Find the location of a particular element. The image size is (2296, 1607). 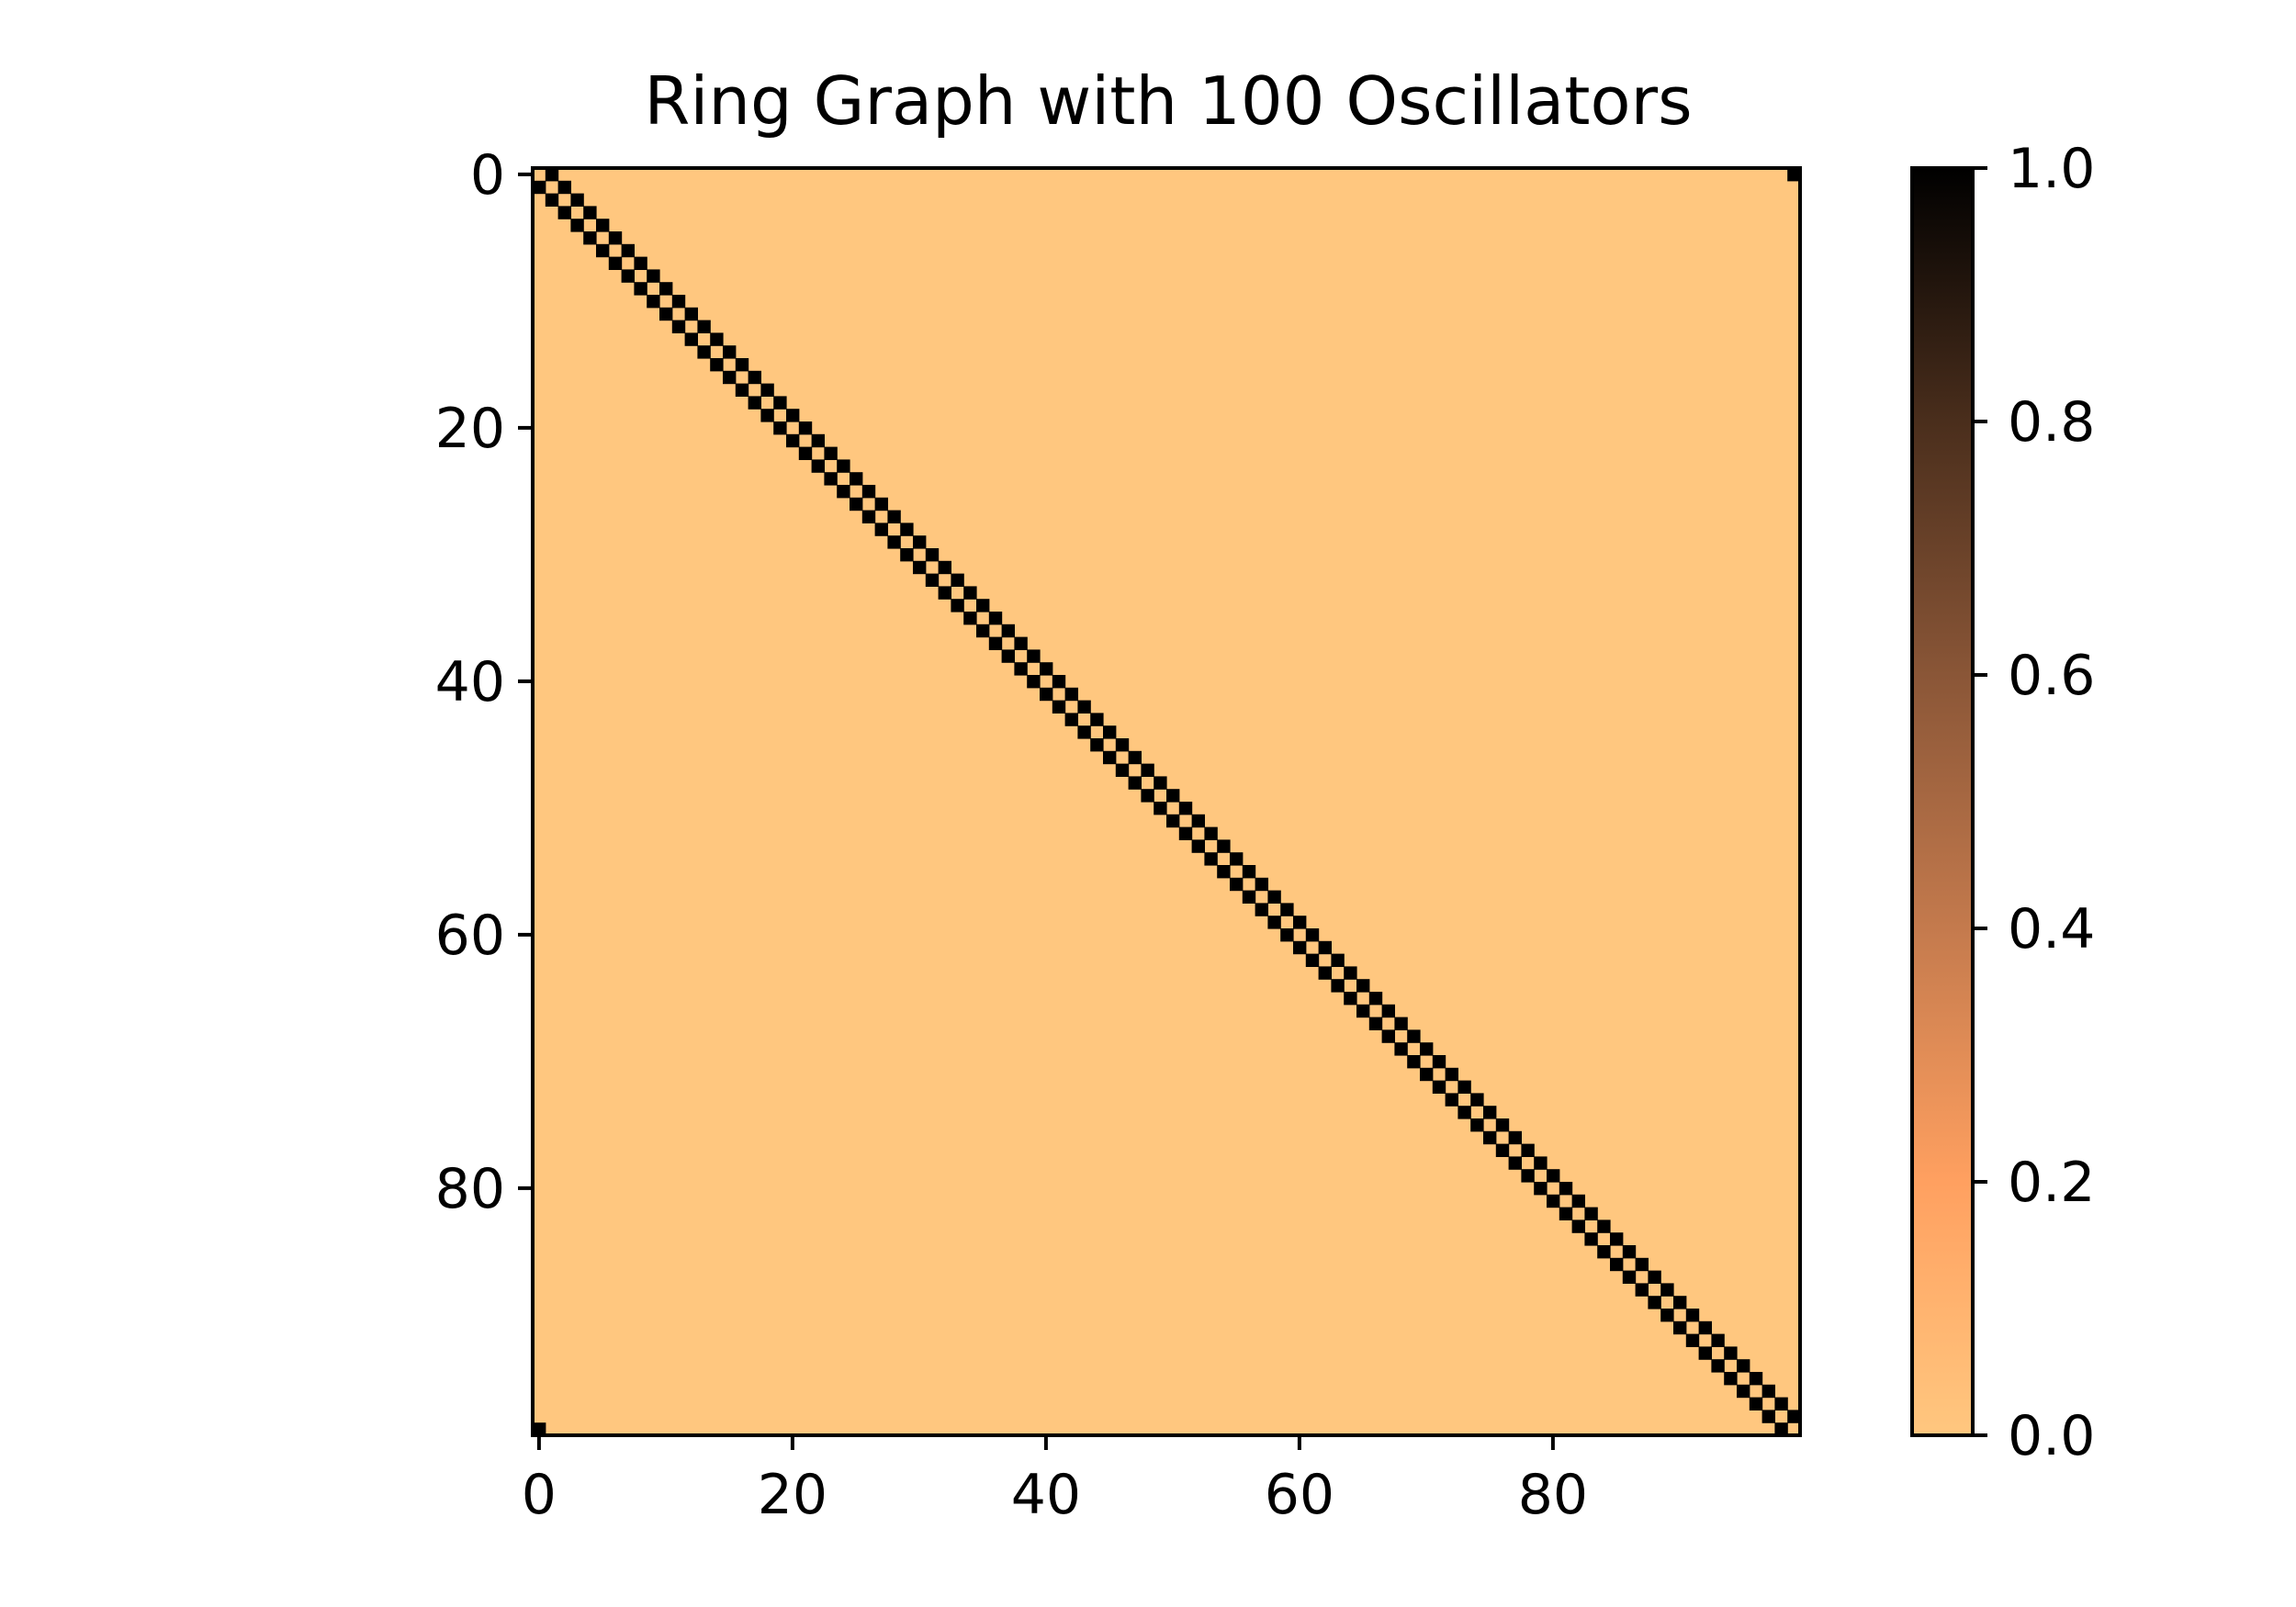

y-tick-label: 20 is located at coordinates (470, 429).